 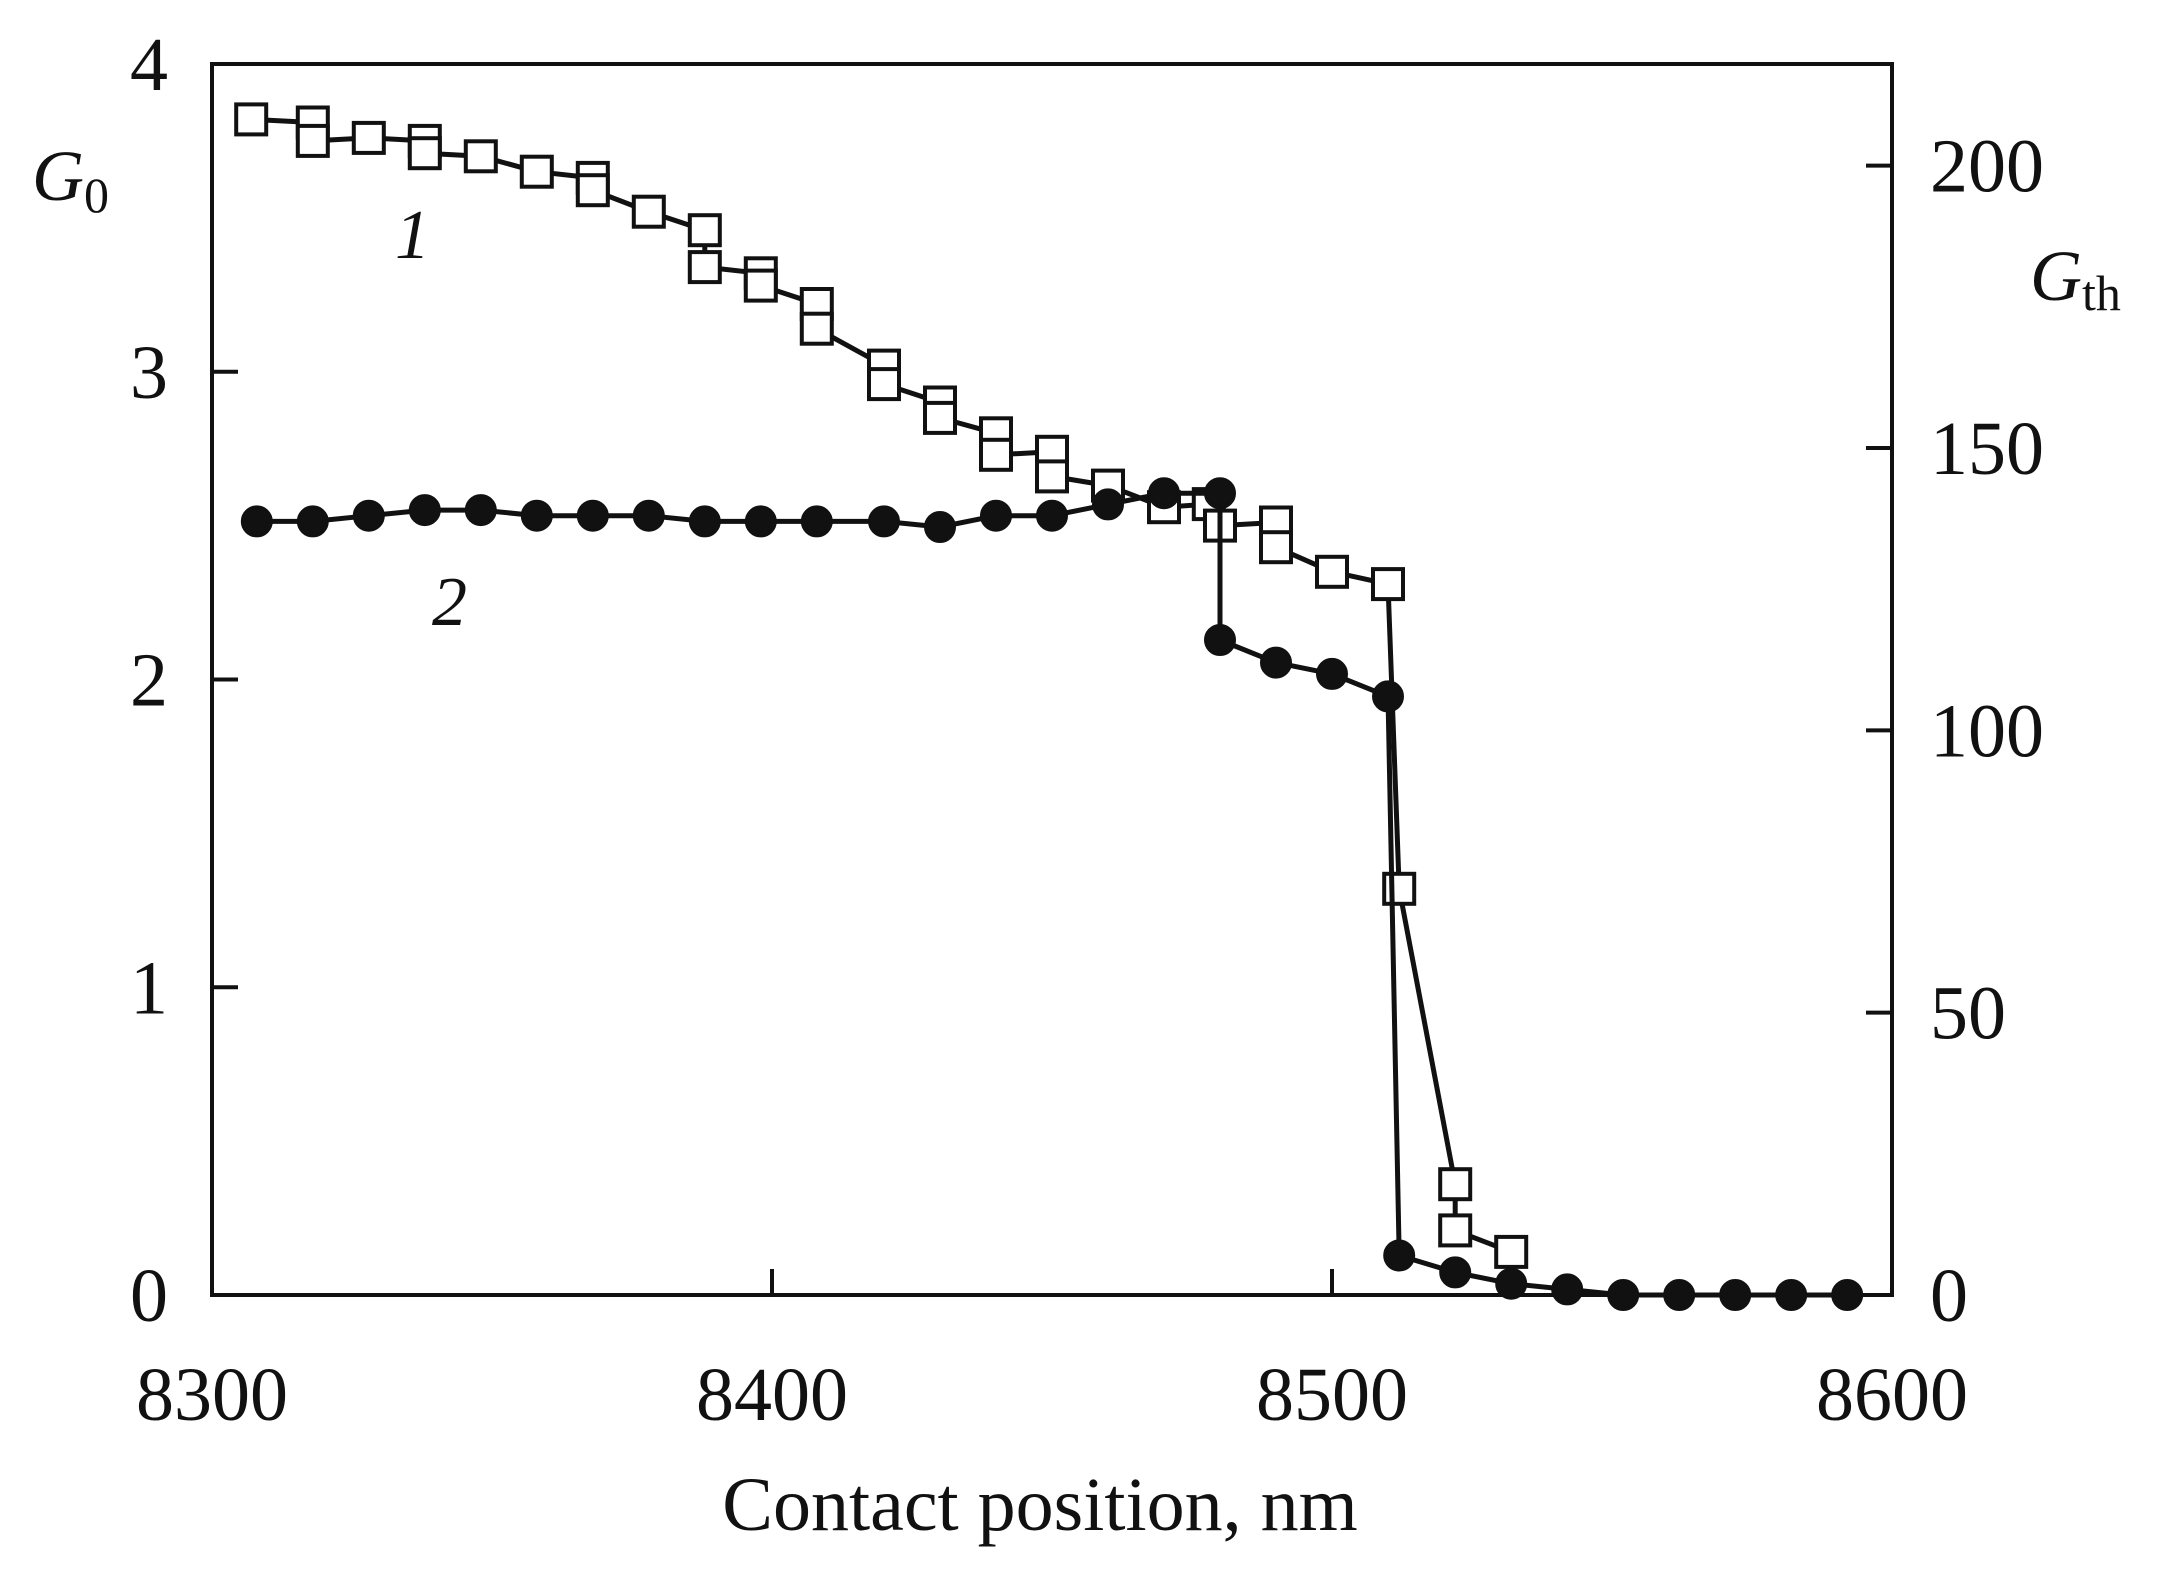 What do you see at coordinates (149, 65) in the screenshot?
I see `y-left-tick-label: 4` at bounding box center [149, 65].